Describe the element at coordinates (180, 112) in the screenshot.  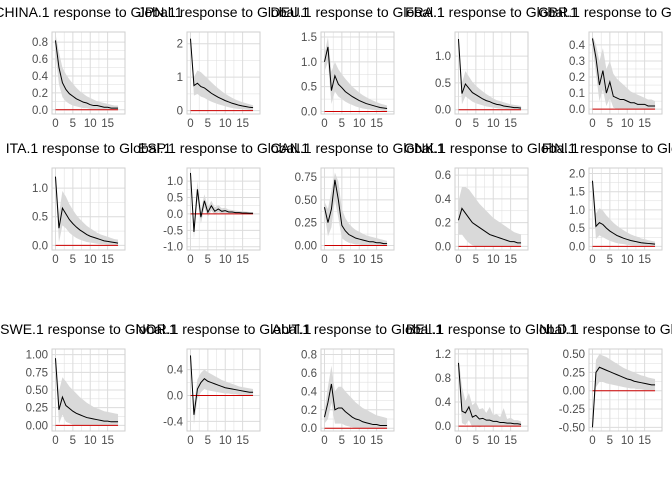
I see `y-tick-label: 0` at that location.